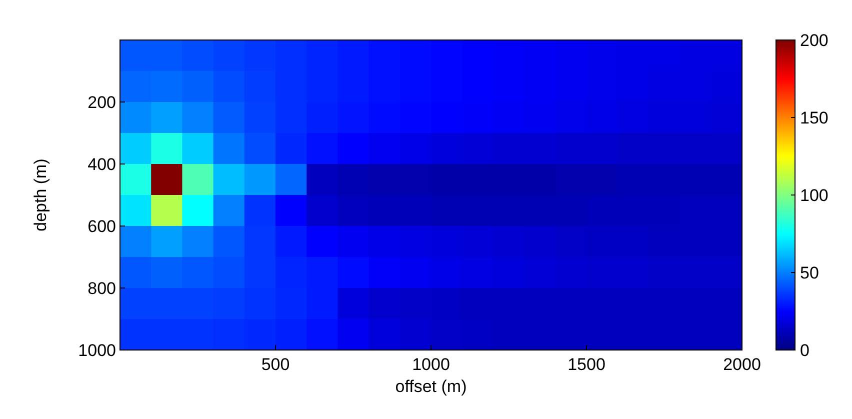 This screenshot has width=852, height=419. I want to click on x-axis-title: offset (m), so click(431, 386).